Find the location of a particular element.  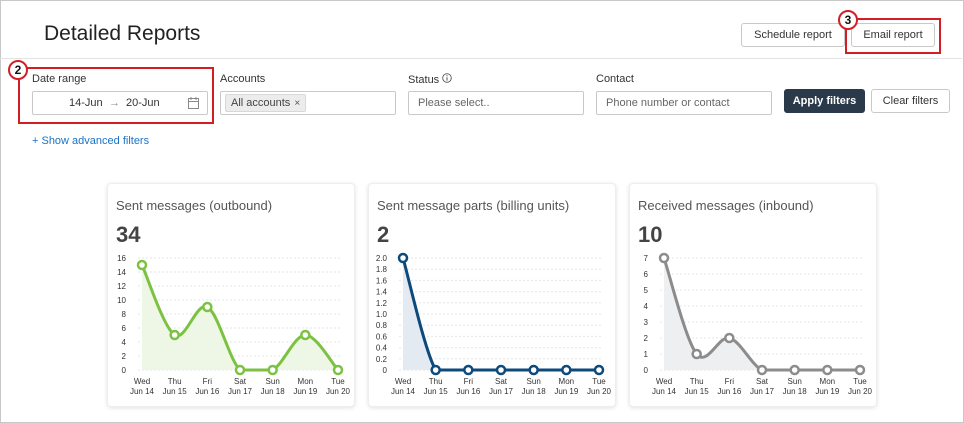

y-tick-label: 1.0 is located at coordinates (382, 314).